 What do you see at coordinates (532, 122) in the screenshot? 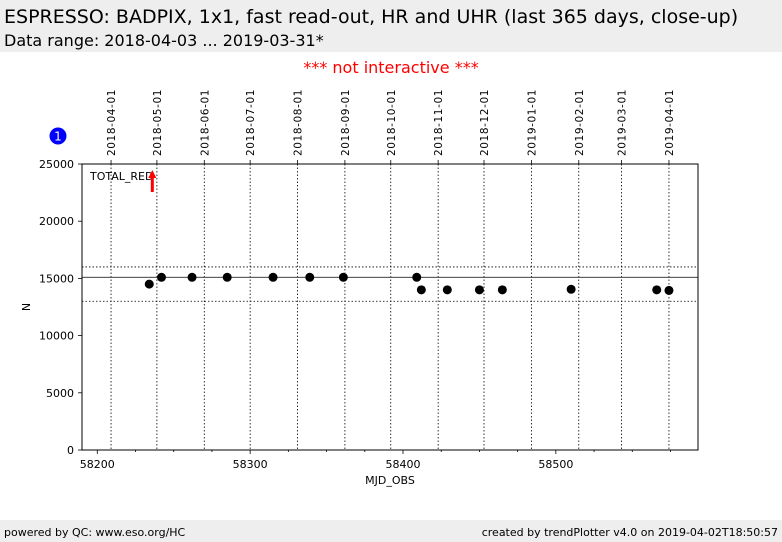
I see `top-axis-date-label: 2019-01-01` at bounding box center [532, 122].